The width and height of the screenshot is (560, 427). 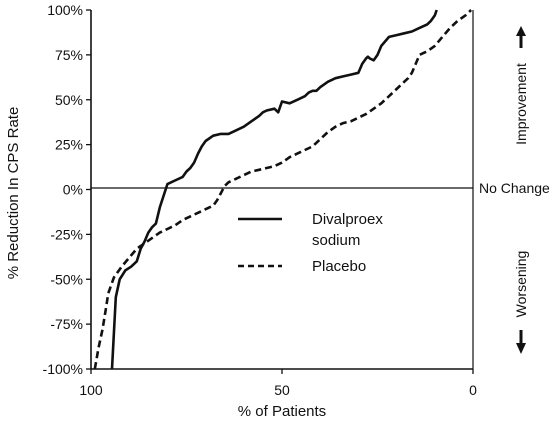 What do you see at coordinates (73, 190) in the screenshot?
I see `y-tick-label: 0%` at bounding box center [73, 190].